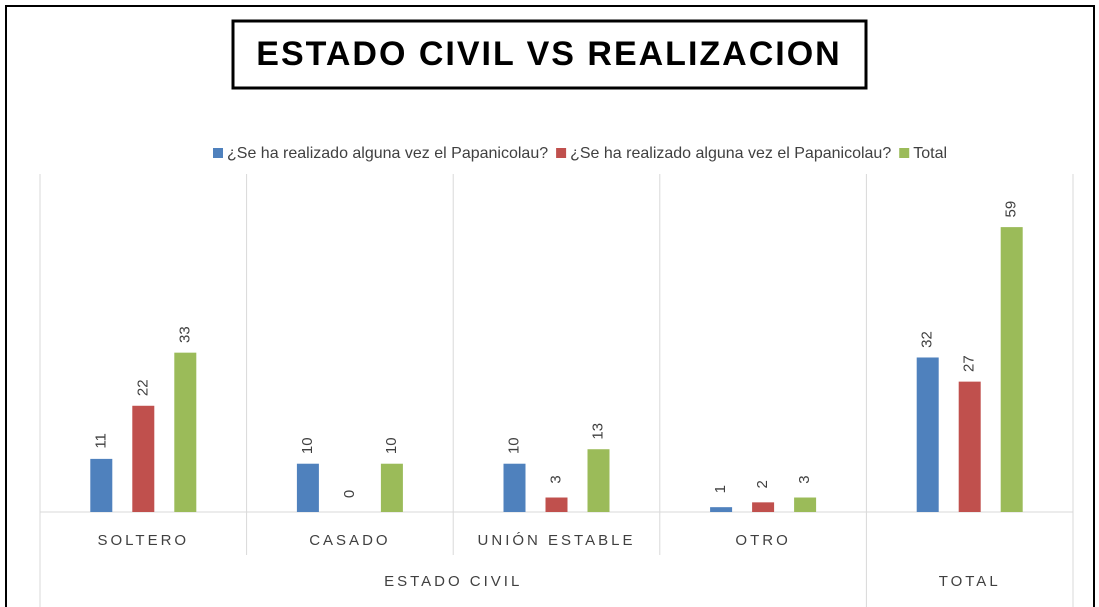  I want to click on group-label: ESTADO CIVIL, so click(453, 581).